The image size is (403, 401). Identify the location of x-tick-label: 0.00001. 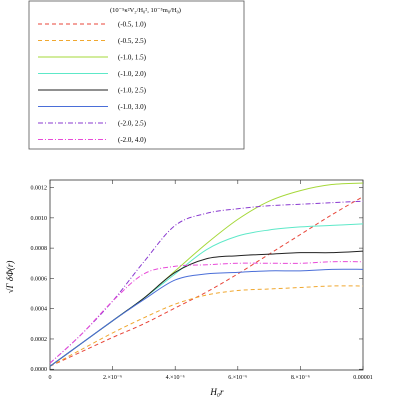
(363, 378).